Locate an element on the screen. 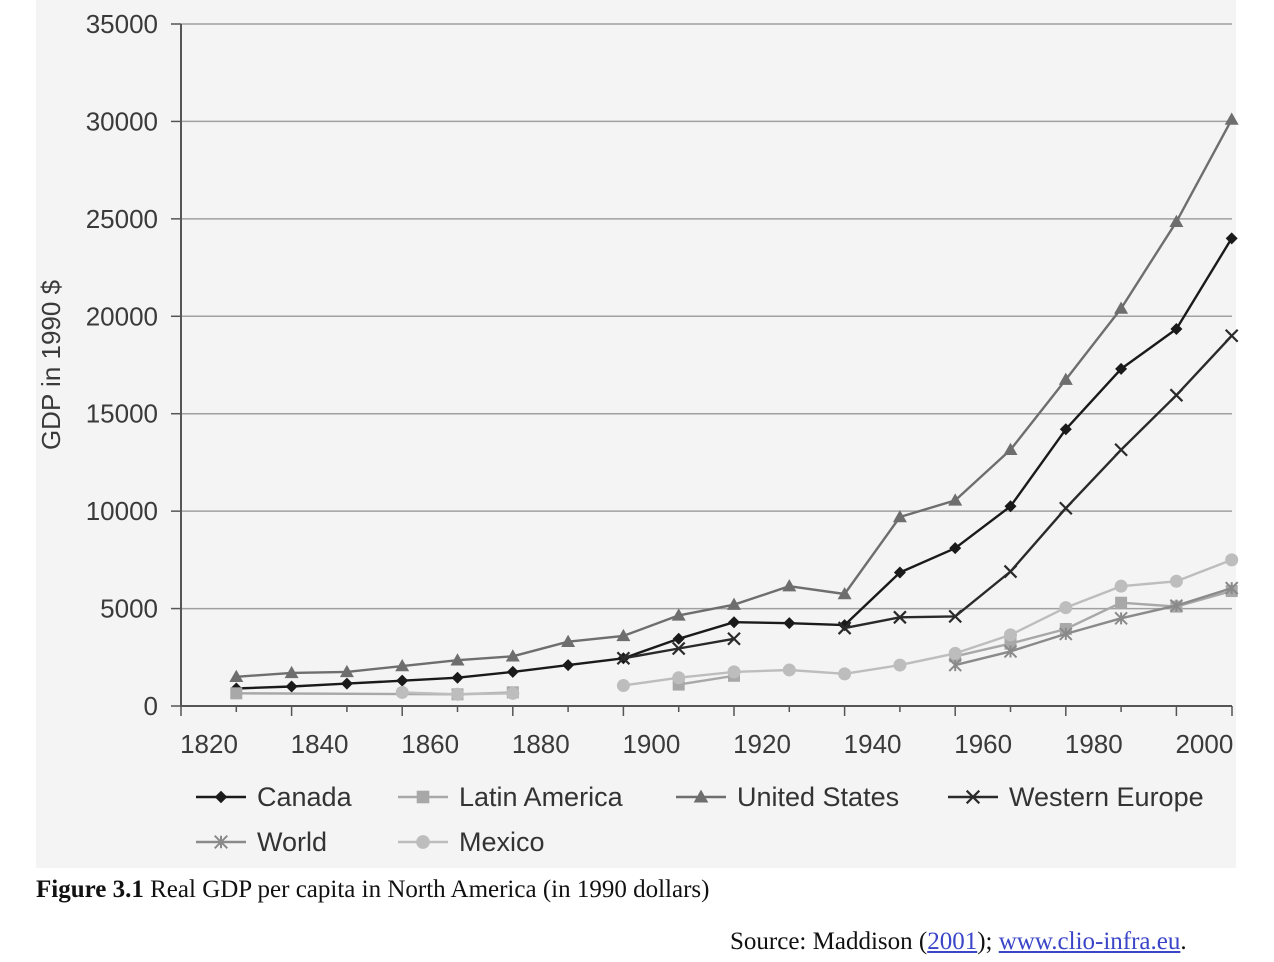 This screenshot has height=962, width=1274. legend-label: Western Europe is located at coordinates (1106, 797).